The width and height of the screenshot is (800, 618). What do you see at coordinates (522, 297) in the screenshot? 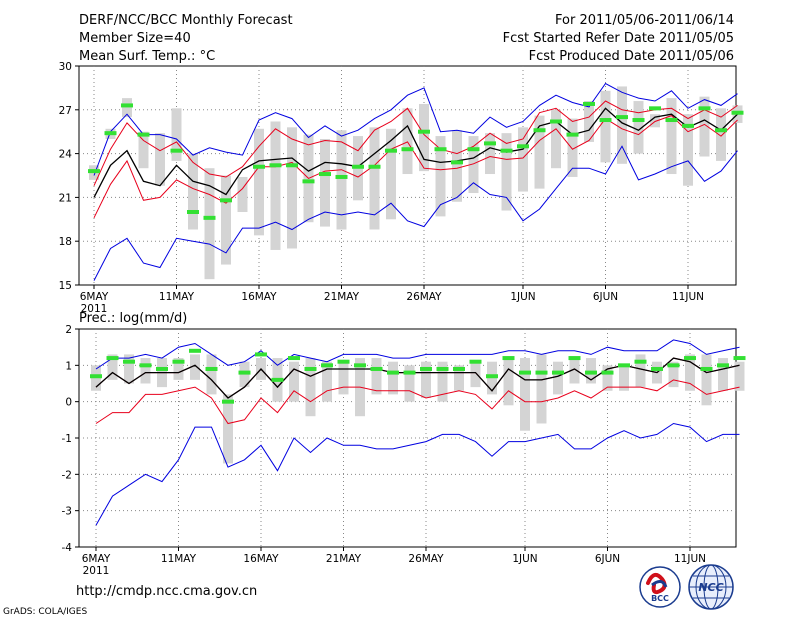
I see `temperature-x-tick-label: 1JUN` at bounding box center [522, 297].